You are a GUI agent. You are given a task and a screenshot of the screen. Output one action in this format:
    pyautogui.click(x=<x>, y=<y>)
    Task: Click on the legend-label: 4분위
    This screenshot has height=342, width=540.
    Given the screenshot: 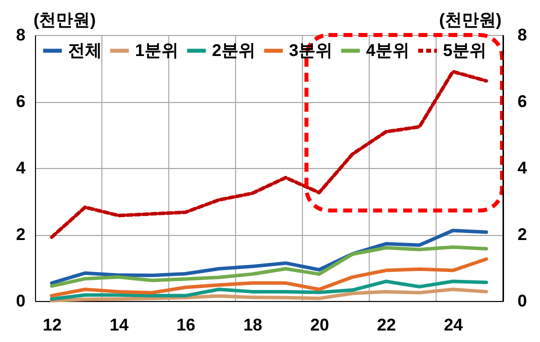 What is the action you would take?
    pyautogui.click(x=388, y=50)
    